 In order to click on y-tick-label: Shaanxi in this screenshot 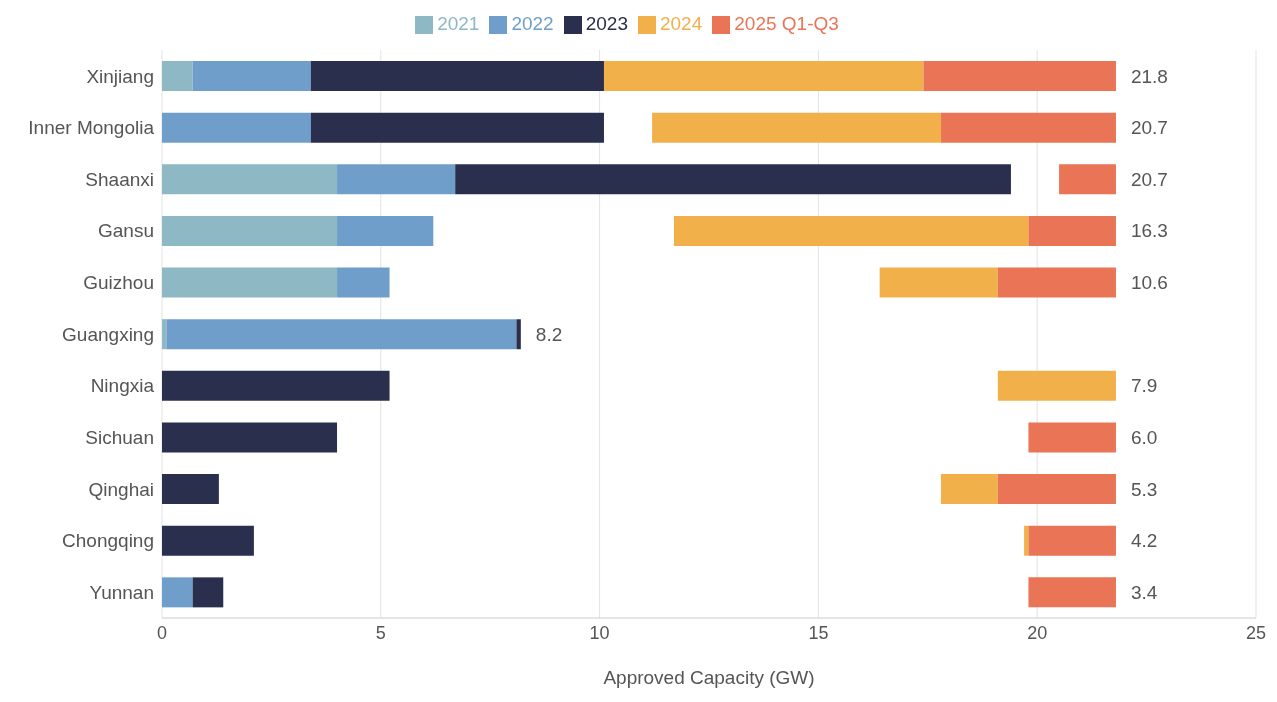, I will do `click(119, 179)`.